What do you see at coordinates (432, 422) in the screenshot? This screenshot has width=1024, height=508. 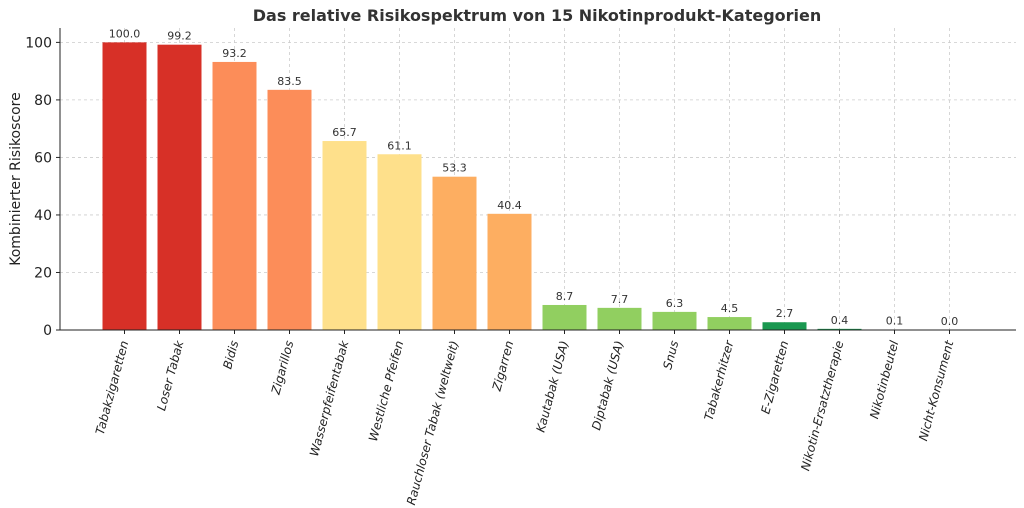 I see `x-tick-label: Rauchloser Tabak (weltweit)` at bounding box center [432, 422].